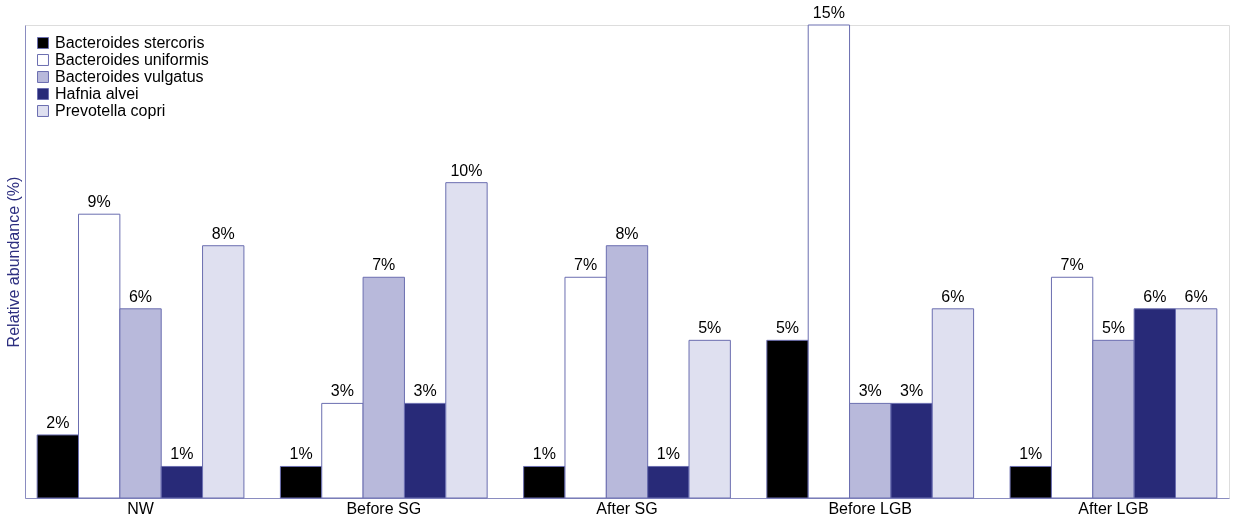  What do you see at coordinates (13, 262) in the screenshot?
I see `y-axis-title: Relative abundance (%)` at bounding box center [13, 262].